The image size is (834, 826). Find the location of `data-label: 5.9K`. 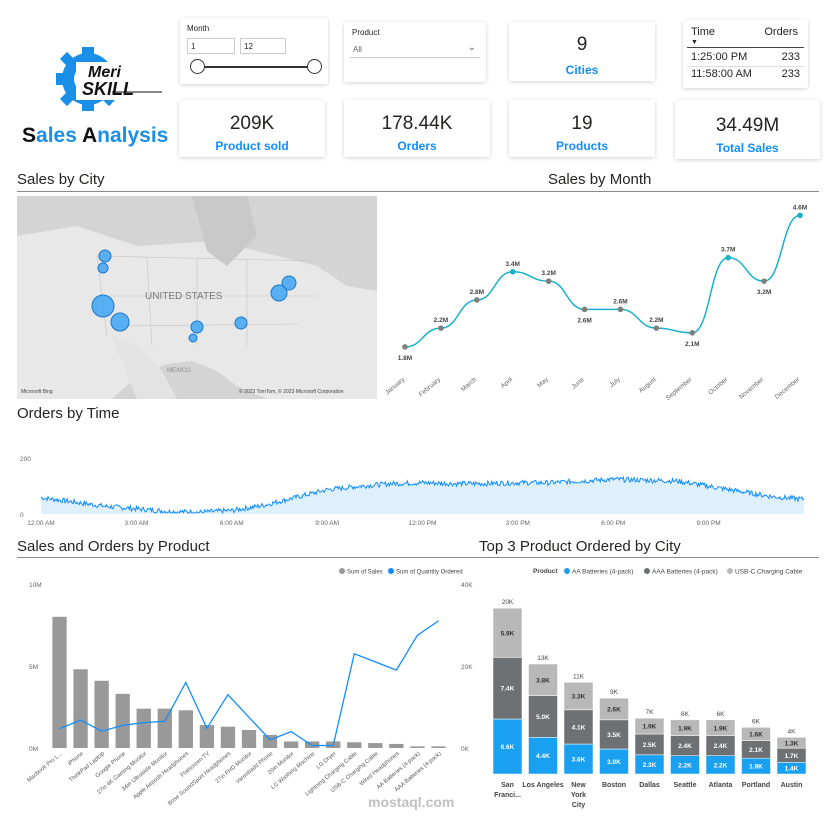

data-label: 5.9K is located at coordinates (508, 633).